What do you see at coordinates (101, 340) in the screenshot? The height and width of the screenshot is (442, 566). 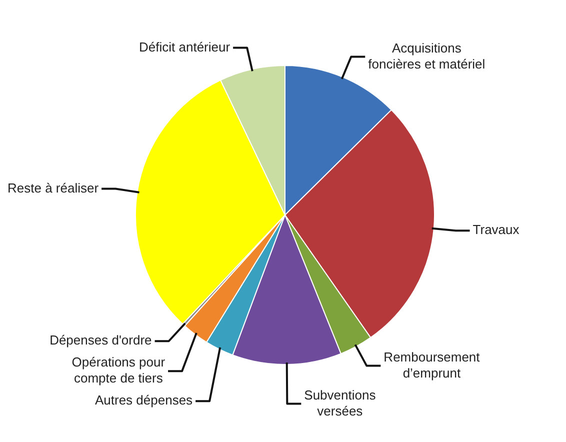 I see `slice-label: Dépenses d'ordre` at bounding box center [101, 340].